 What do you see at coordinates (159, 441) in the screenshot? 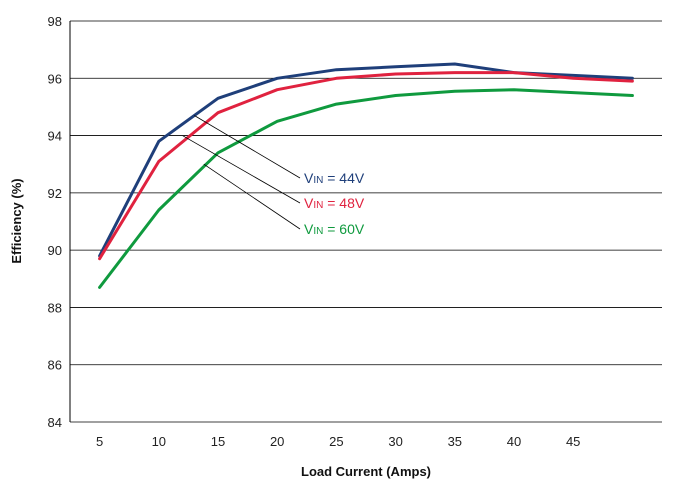
I see `x-tick-label-10: 10` at bounding box center [159, 441].